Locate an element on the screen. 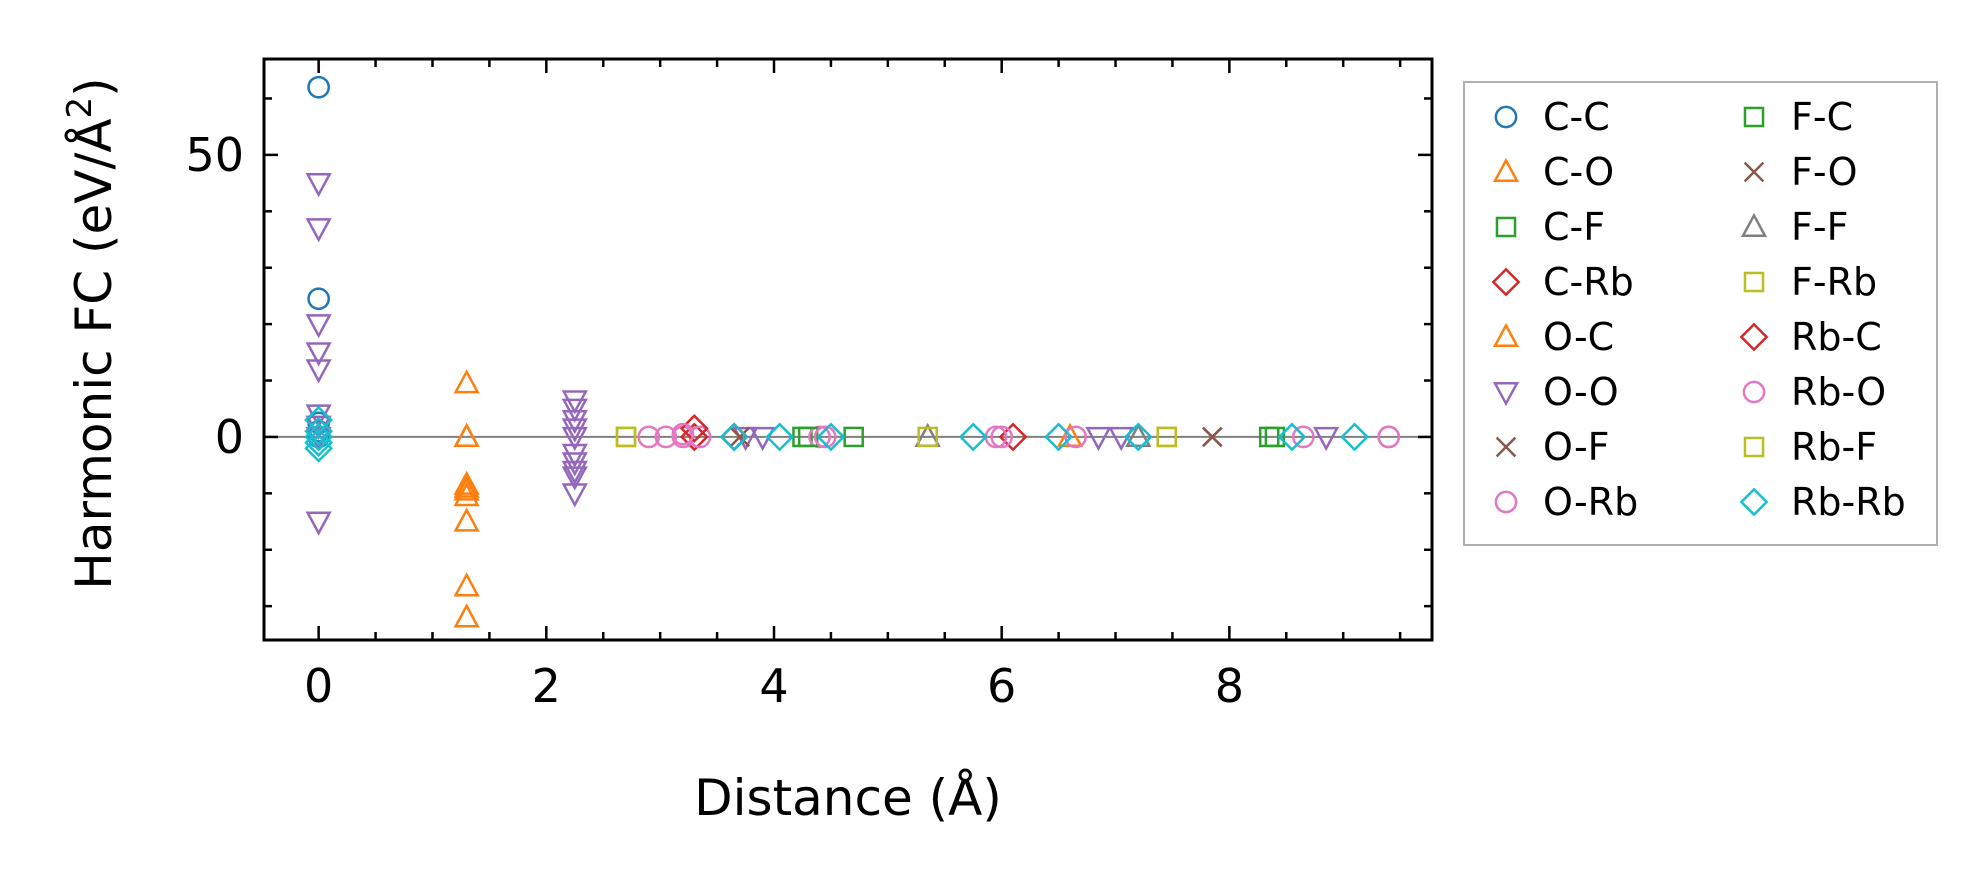 The height and width of the screenshot is (883, 1969). legend-box is located at coordinates (1700, 313).